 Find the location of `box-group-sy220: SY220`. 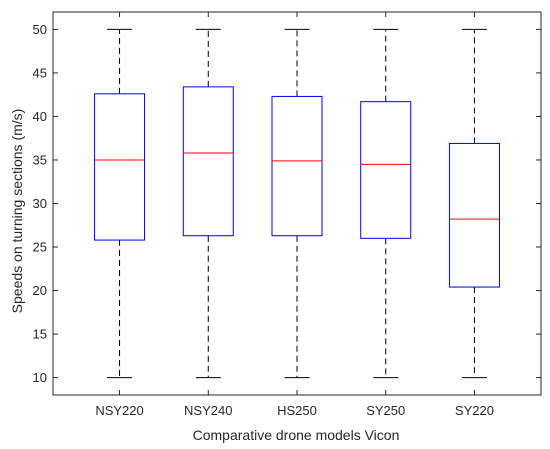

box-group-sy220: SY220 is located at coordinates (474, 215).